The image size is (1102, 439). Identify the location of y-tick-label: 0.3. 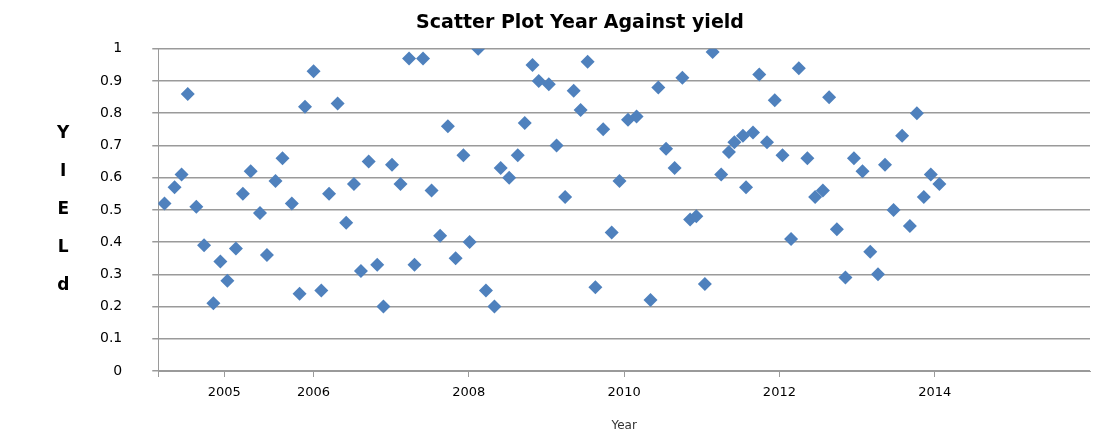
(111, 272).